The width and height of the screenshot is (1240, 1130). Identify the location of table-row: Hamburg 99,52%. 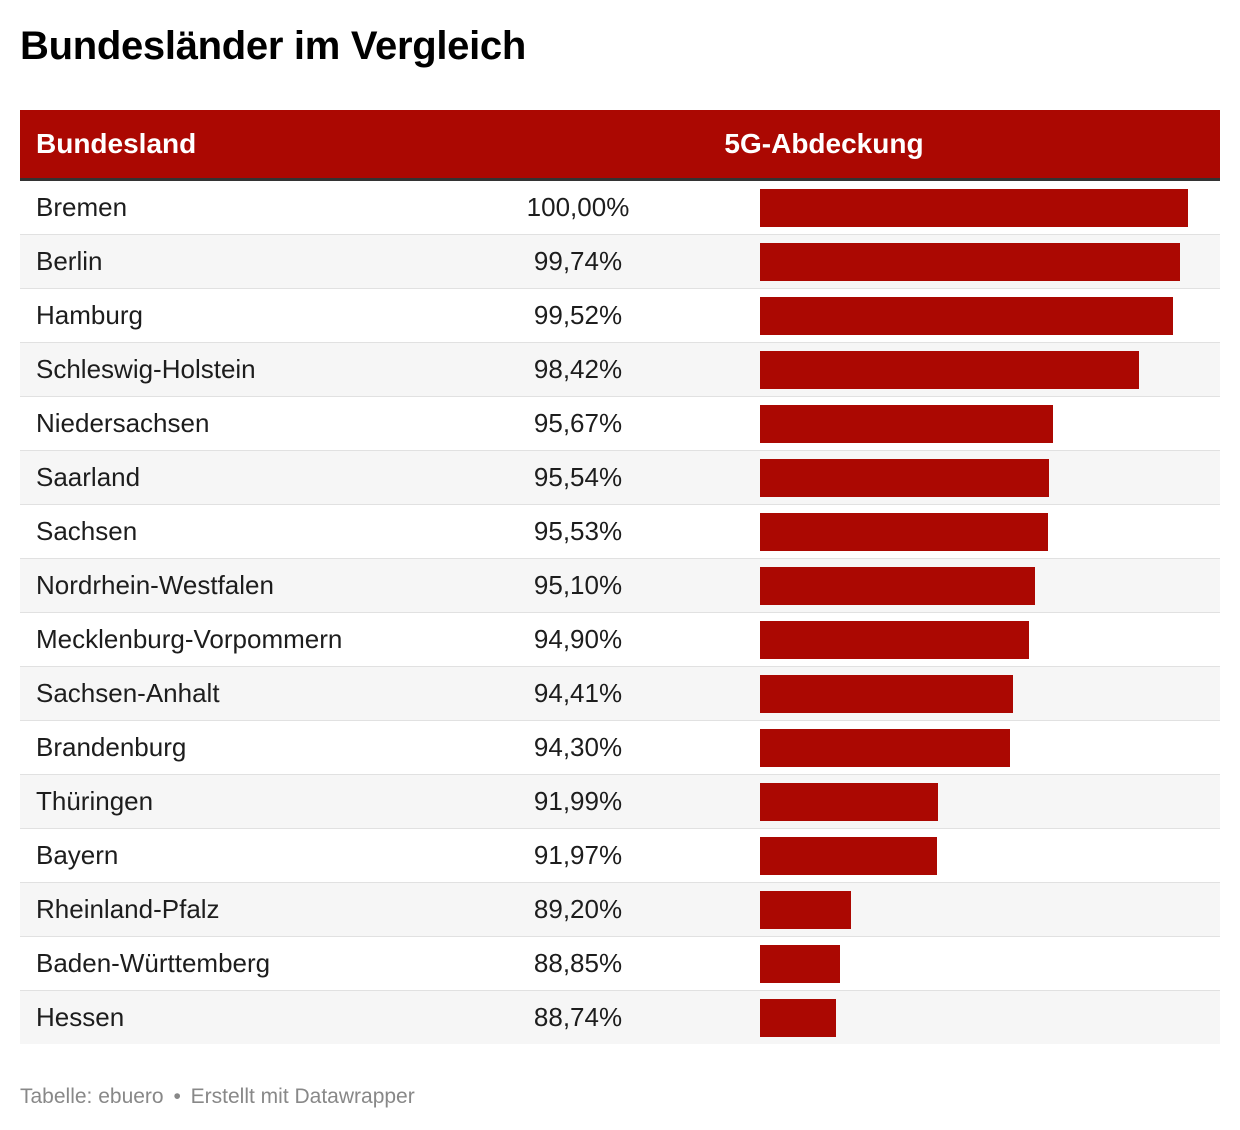
(620, 316).